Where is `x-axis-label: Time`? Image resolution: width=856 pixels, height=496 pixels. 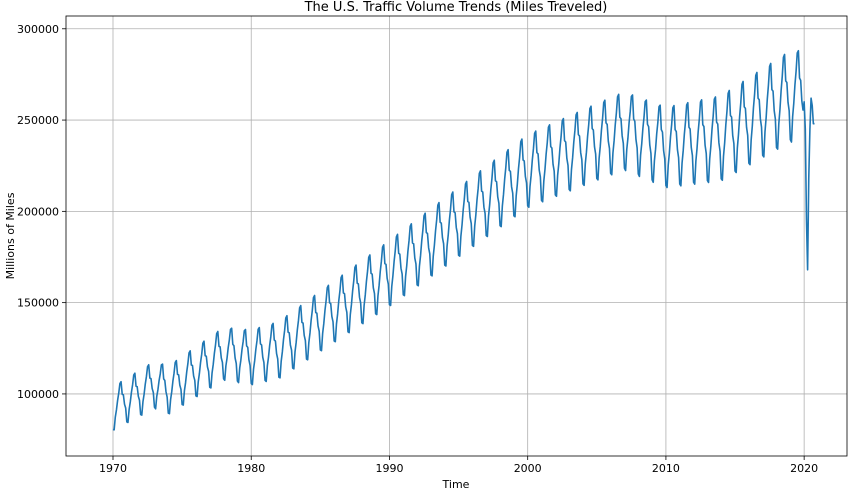
x-axis-label: Time is located at coordinates (456, 484).